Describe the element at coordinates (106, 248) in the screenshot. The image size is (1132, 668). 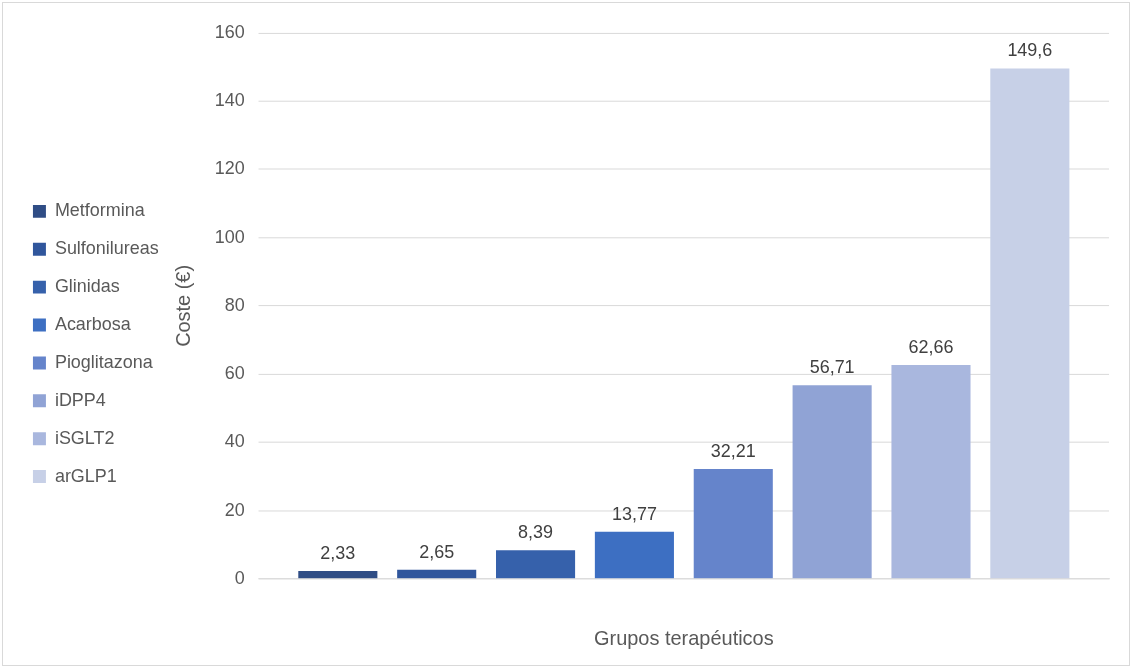
I see `legend-label: Sulfonilureas` at that location.